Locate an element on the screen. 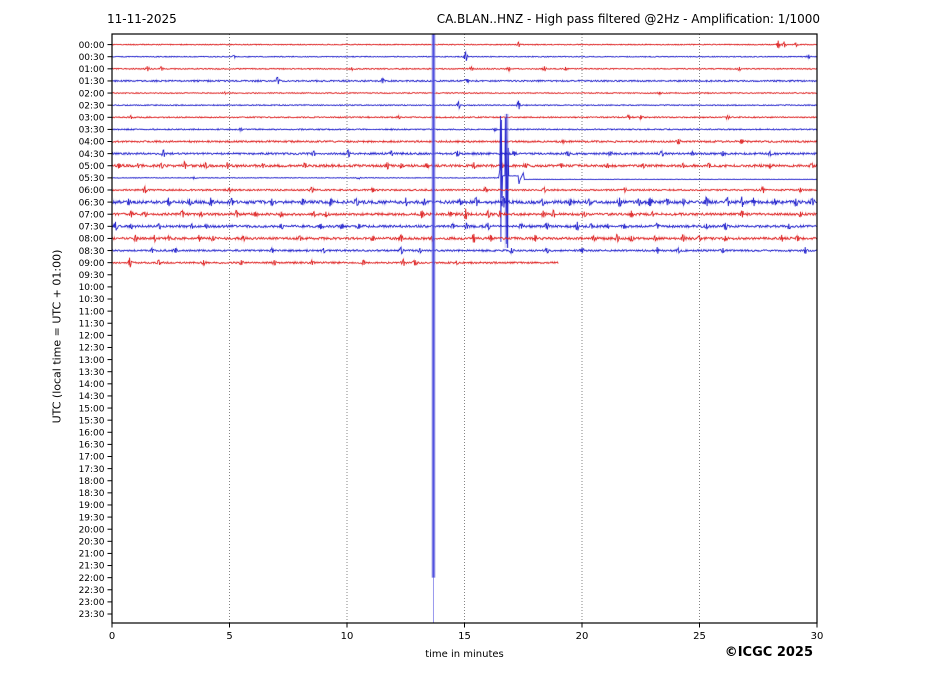 The image size is (927, 696). y-tick-label: 13:00 is located at coordinates (92, 361).